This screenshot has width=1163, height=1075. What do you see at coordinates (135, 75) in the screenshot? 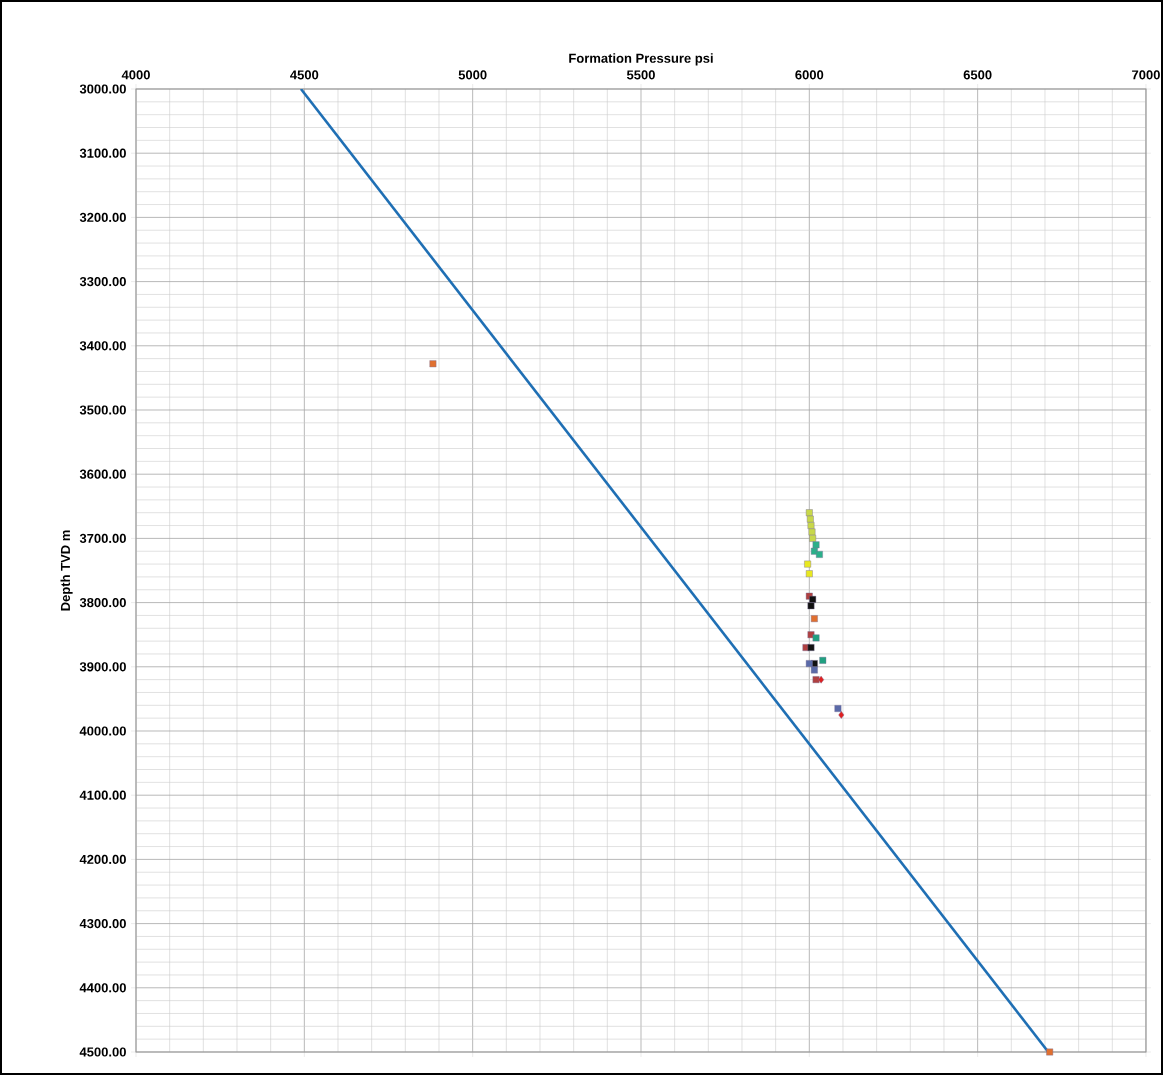
I see `x-tick-label: 4000` at bounding box center [135, 75].